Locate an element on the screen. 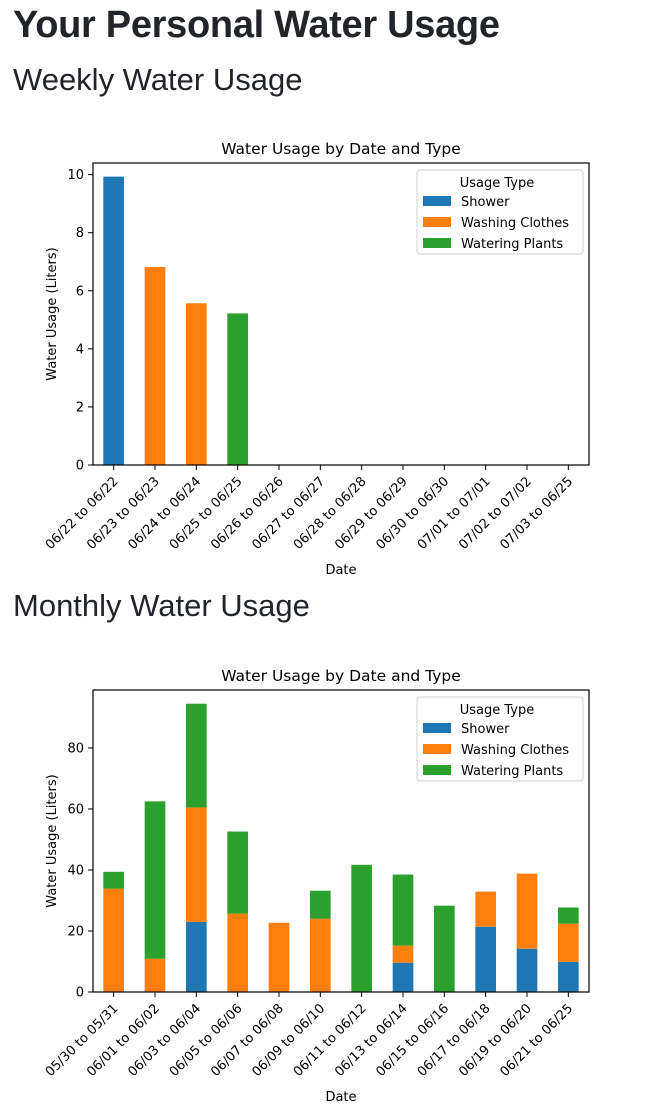 This screenshot has width=652, height=1111. y-tick-label: 20 is located at coordinates (75, 931).